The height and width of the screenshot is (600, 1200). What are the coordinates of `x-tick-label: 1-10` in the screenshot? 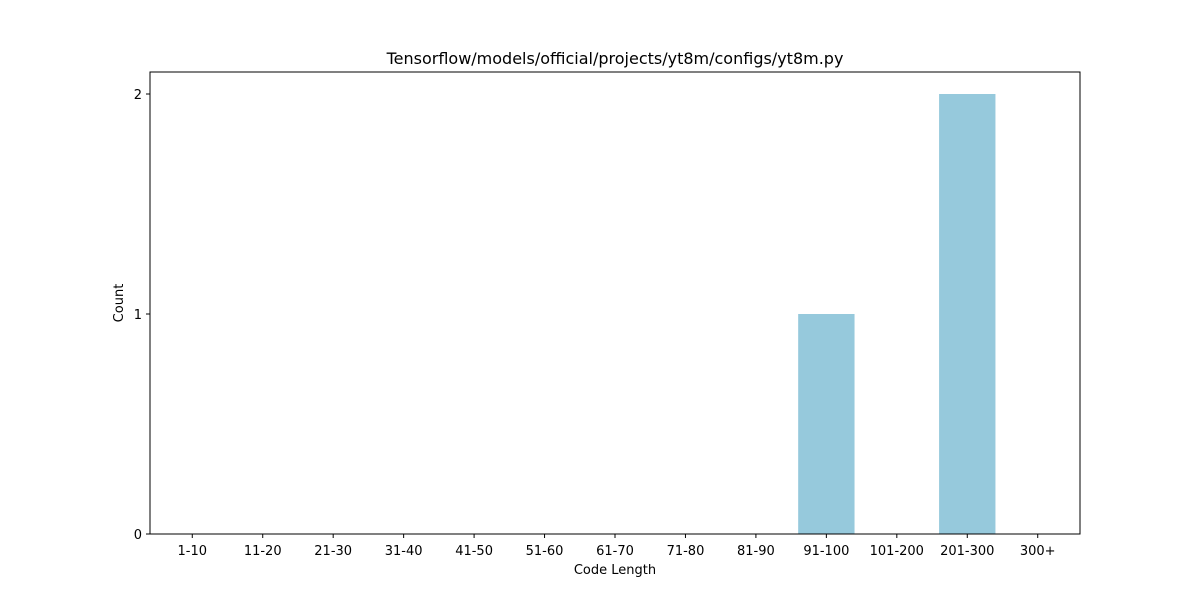 It's located at (193, 551).